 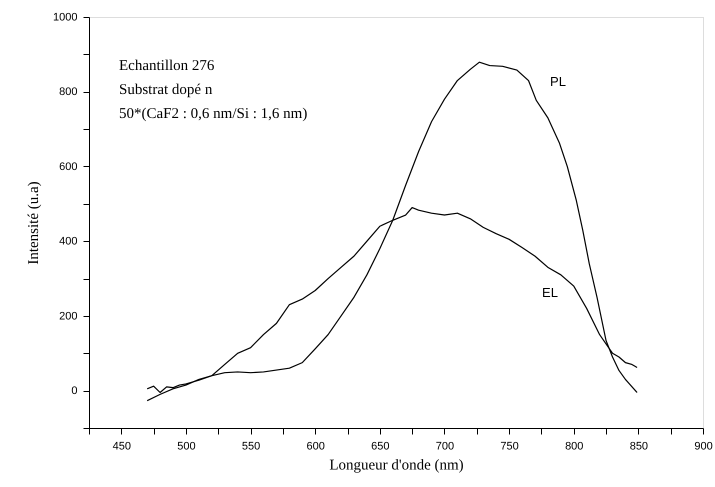 What do you see at coordinates (445, 446) in the screenshot?
I see `x-tick-label: 700` at bounding box center [445, 446].